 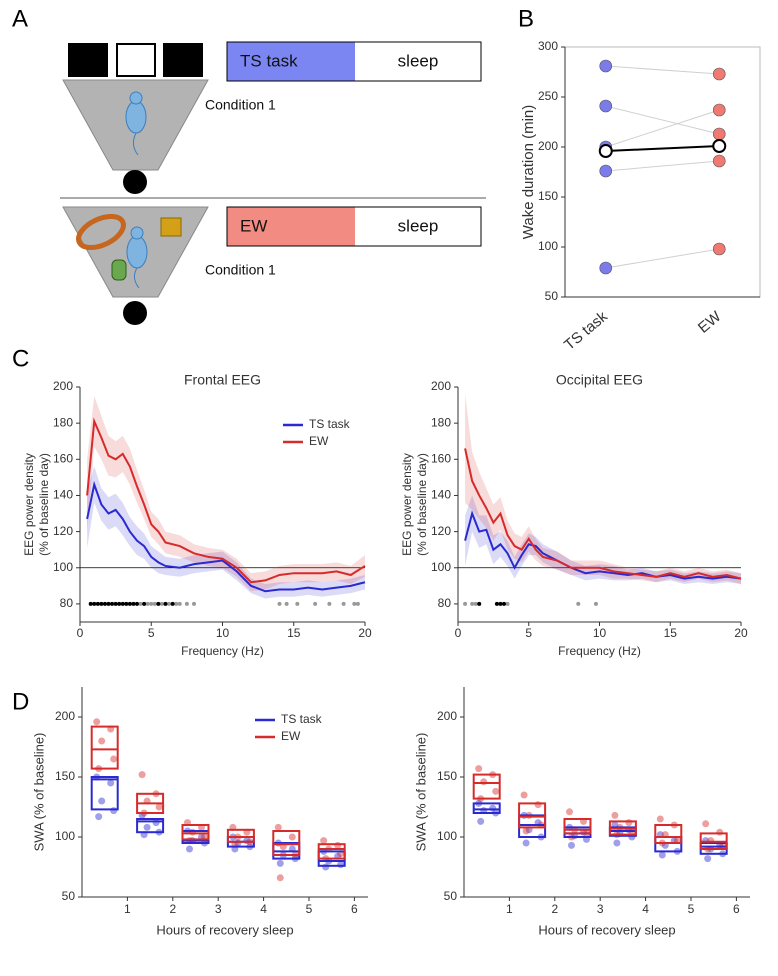 I want to click on legend-label: EW, so click(x=291, y=736).